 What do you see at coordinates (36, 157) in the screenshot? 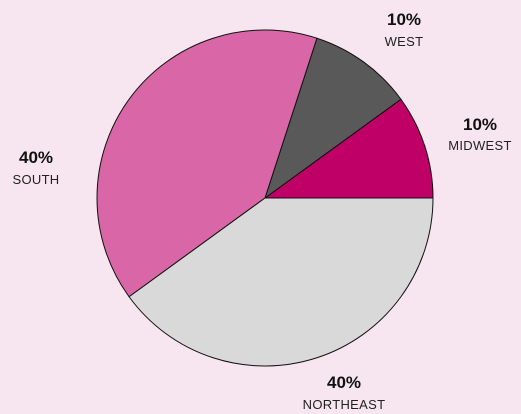
I see `south-percent-label: 40%` at bounding box center [36, 157].